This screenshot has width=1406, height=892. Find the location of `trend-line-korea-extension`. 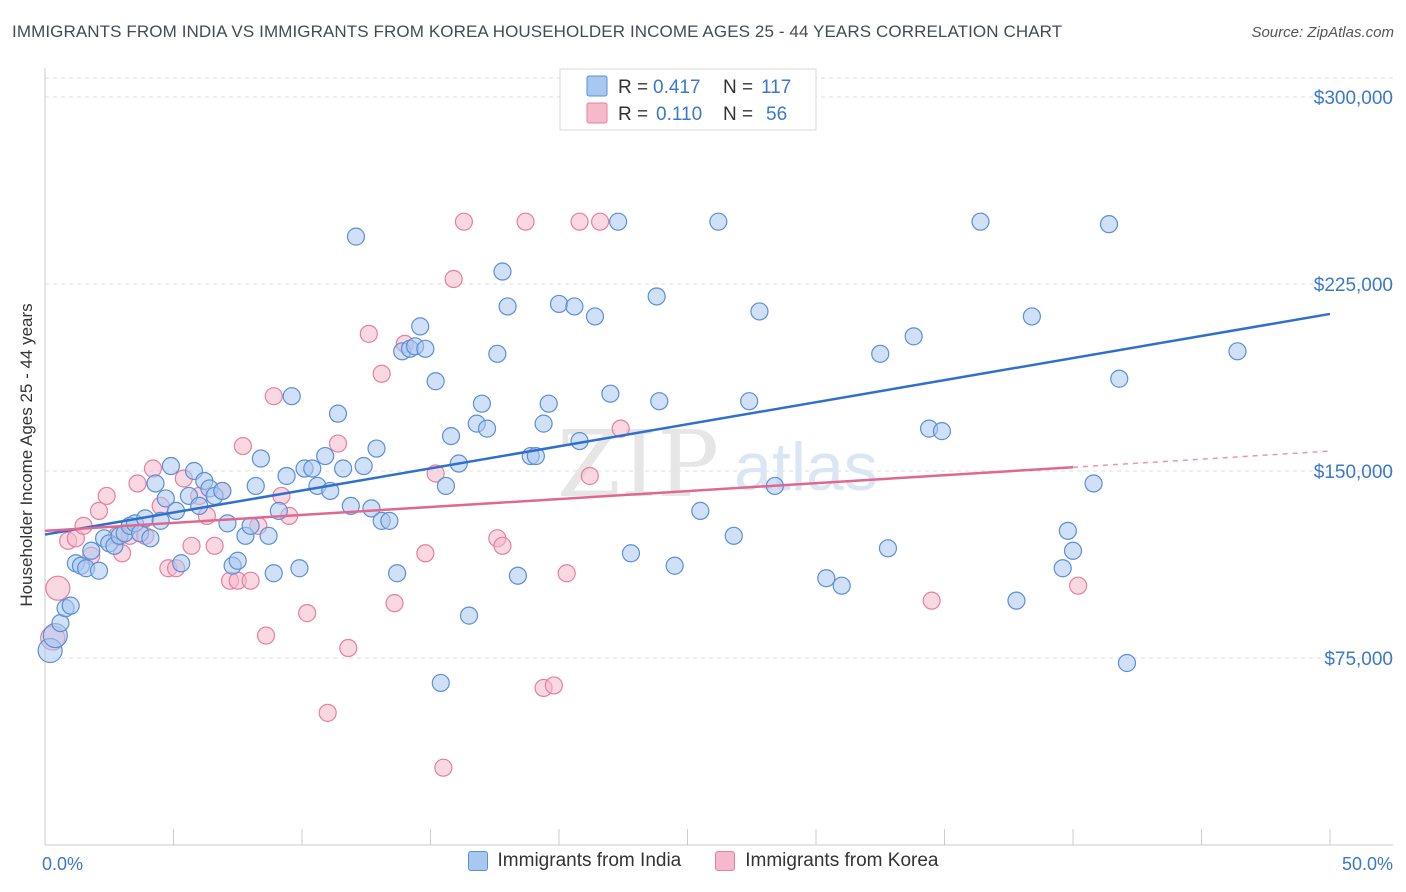

trend-line-korea-extension is located at coordinates (1201, 459).